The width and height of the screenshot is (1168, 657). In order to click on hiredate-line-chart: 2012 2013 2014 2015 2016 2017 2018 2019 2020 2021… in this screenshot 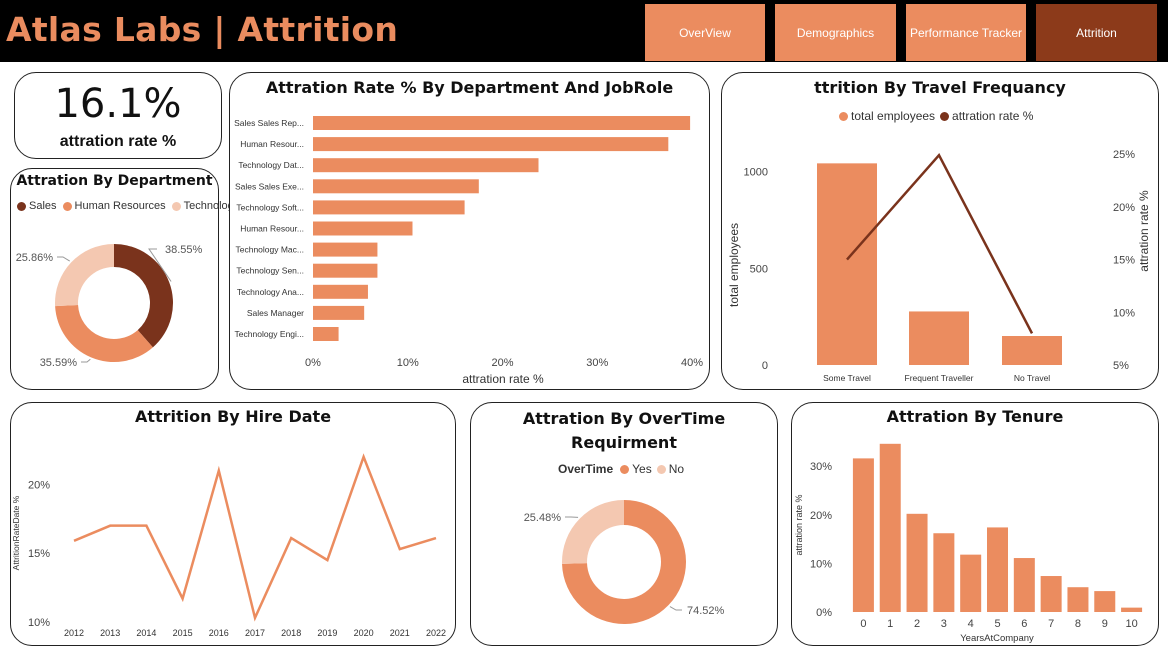, I will do `click(228, 545)`.